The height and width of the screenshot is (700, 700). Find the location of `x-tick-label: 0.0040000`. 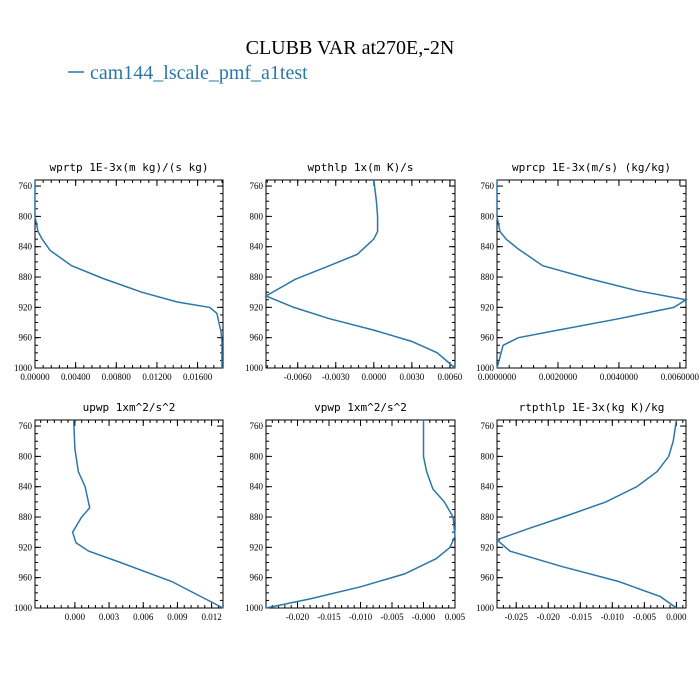

x-tick-label: 0.0040000 is located at coordinates (619, 377).